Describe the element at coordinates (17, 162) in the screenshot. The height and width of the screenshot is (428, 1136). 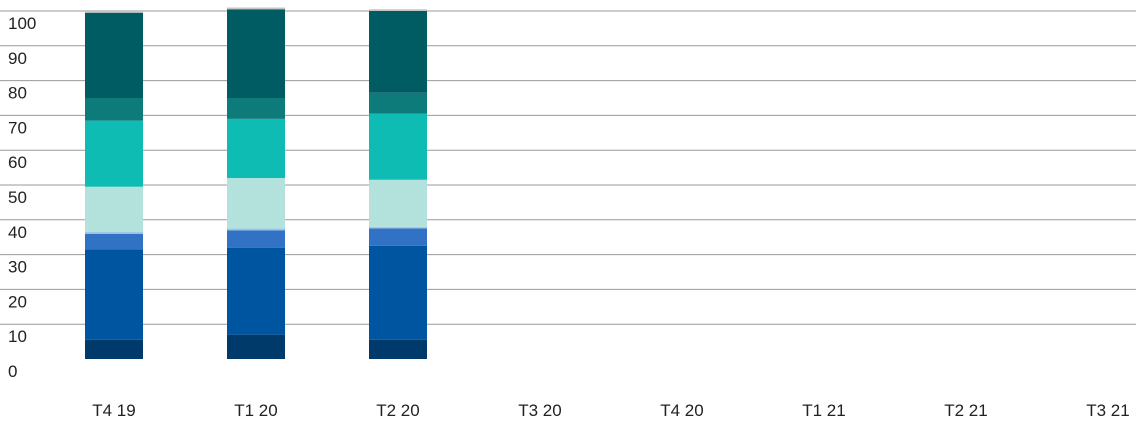
I see `y-tick-label: 60` at that location.